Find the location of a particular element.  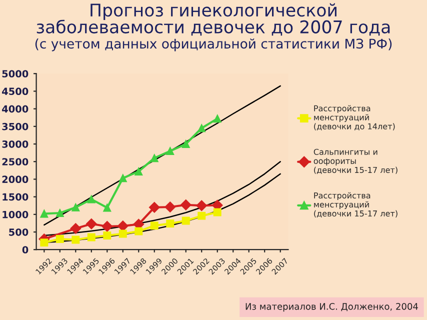

y-tick-label: 1000 is located at coordinates (15, 214).